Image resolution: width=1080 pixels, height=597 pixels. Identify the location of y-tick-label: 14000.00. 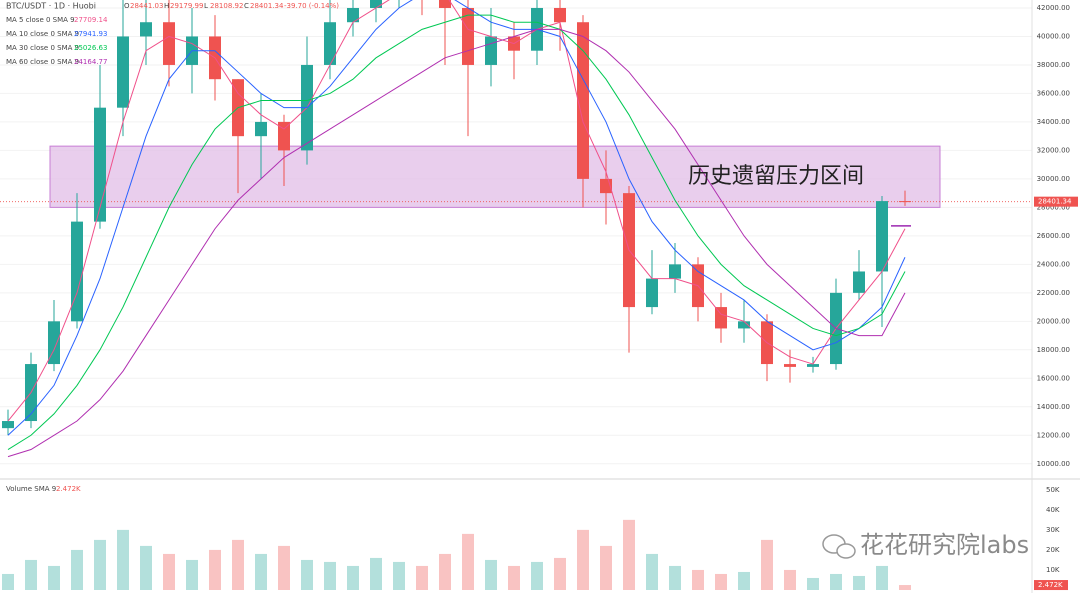
(1053, 407).